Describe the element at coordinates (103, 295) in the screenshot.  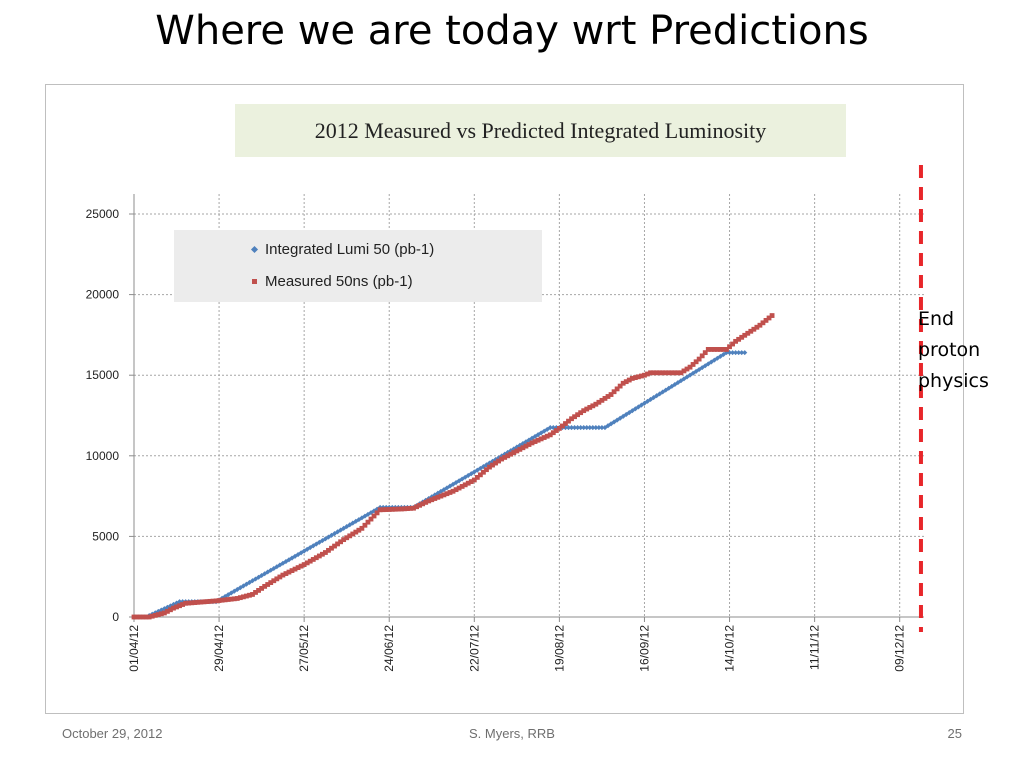
I see `y-tick-label: 20000` at that location.